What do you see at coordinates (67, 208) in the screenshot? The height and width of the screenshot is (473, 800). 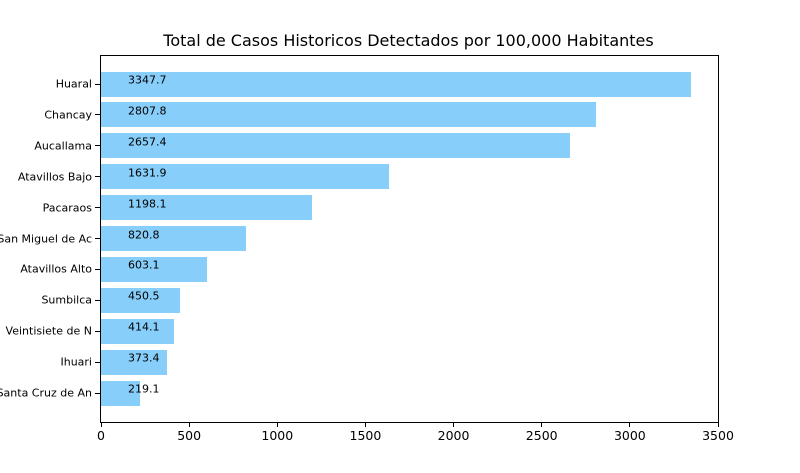 I see `y-axis-label: Pacaraos` at bounding box center [67, 208].